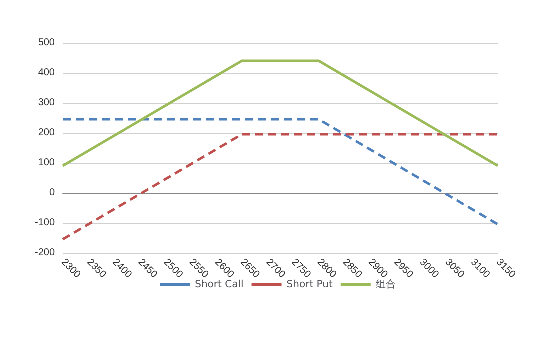  I want to click on y-tick-label: 100, so click(47, 163).